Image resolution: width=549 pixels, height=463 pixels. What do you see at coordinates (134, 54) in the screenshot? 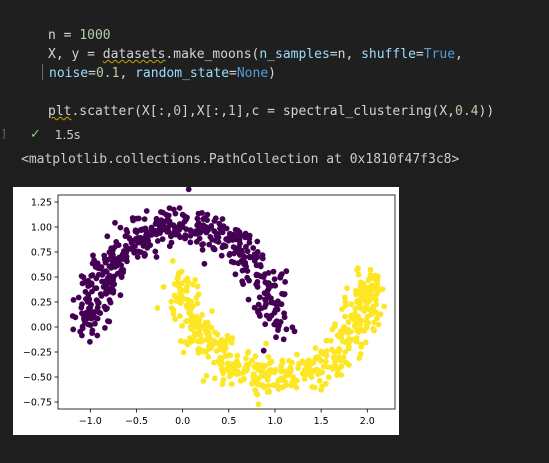
I see `code-token: datasets` at bounding box center [134, 54].